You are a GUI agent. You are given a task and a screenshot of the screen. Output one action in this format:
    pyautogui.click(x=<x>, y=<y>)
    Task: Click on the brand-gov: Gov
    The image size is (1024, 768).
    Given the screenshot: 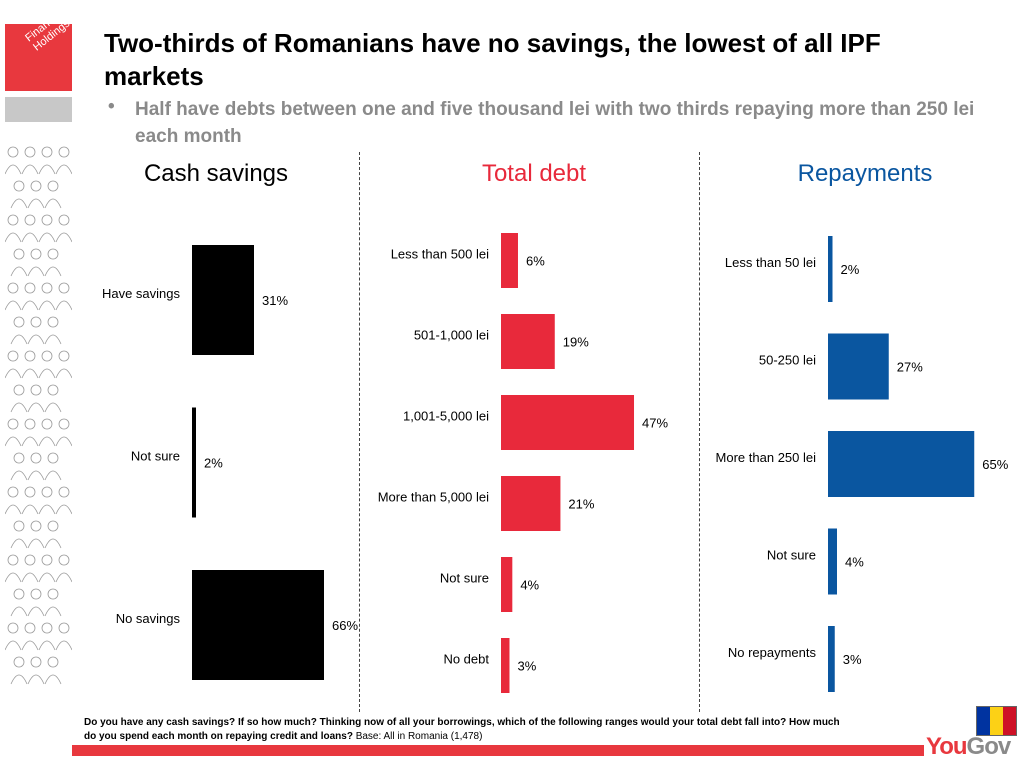 What is the action you would take?
    pyautogui.click(x=989, y=746)
    